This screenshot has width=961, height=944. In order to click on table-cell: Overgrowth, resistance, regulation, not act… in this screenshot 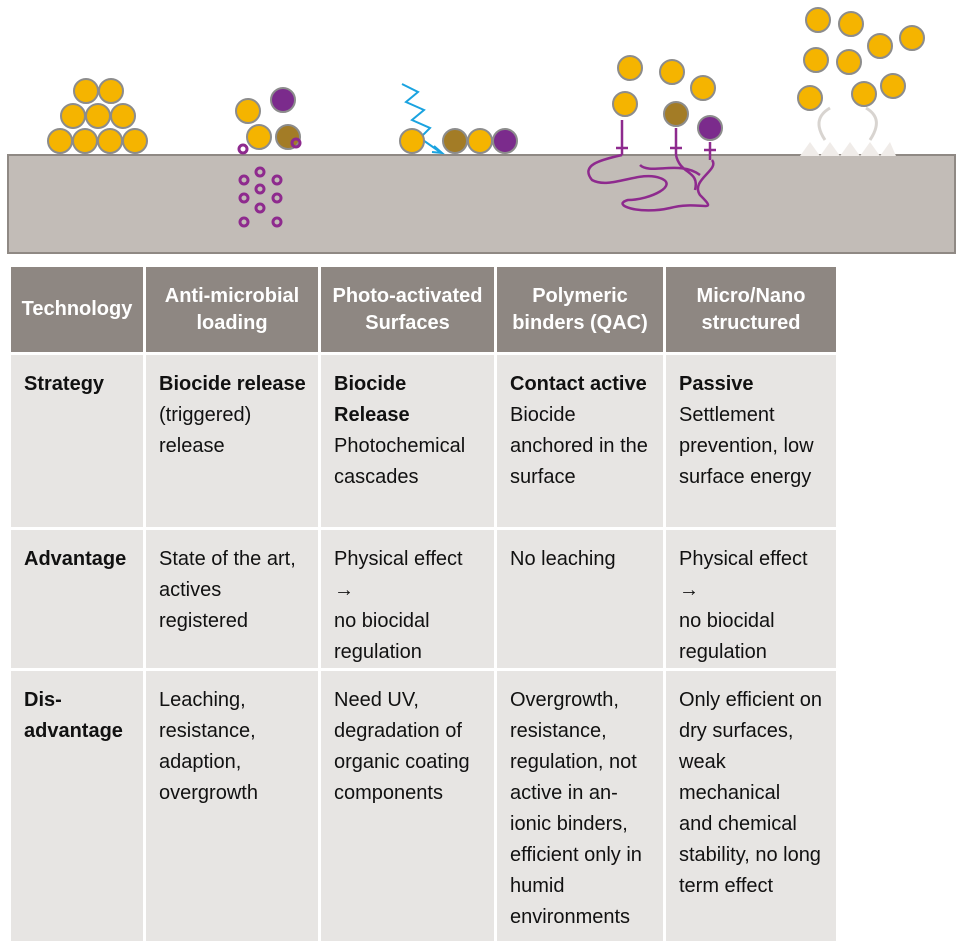, I will do `click(580, 806)`.